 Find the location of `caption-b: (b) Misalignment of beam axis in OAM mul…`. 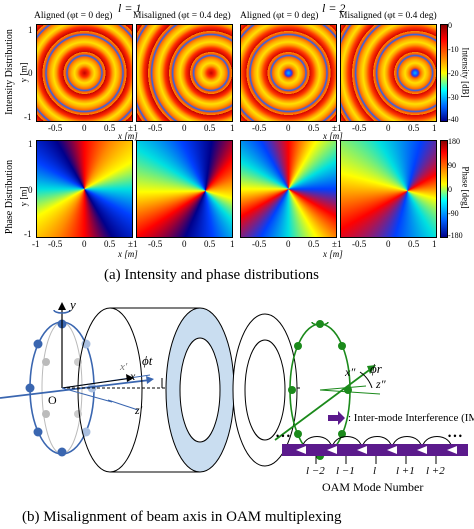

caption-b: (b) Misalignment of beam axis in OAM mul… is located at coordinates (182, 517).